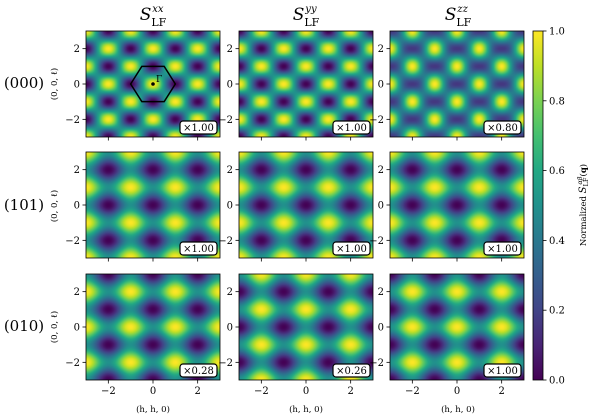  I want to click on scale-badge-text: ×0.28, so click(198, 371).